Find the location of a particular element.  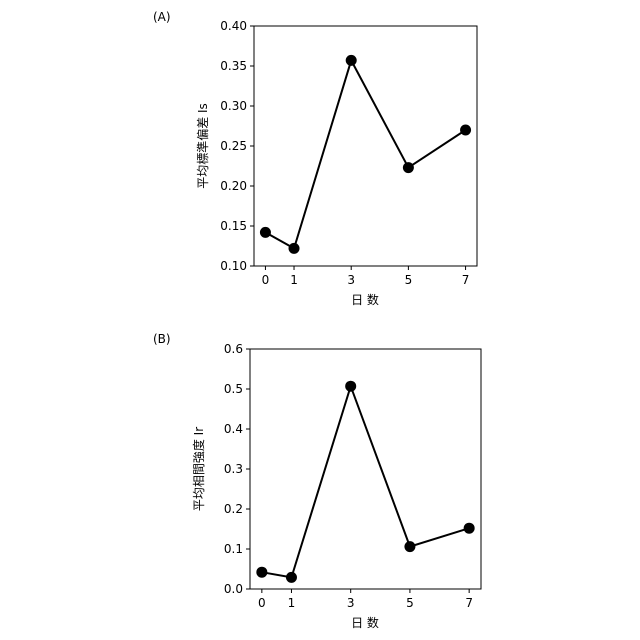

panel-a-series-line is located at coordinates (365, 154).